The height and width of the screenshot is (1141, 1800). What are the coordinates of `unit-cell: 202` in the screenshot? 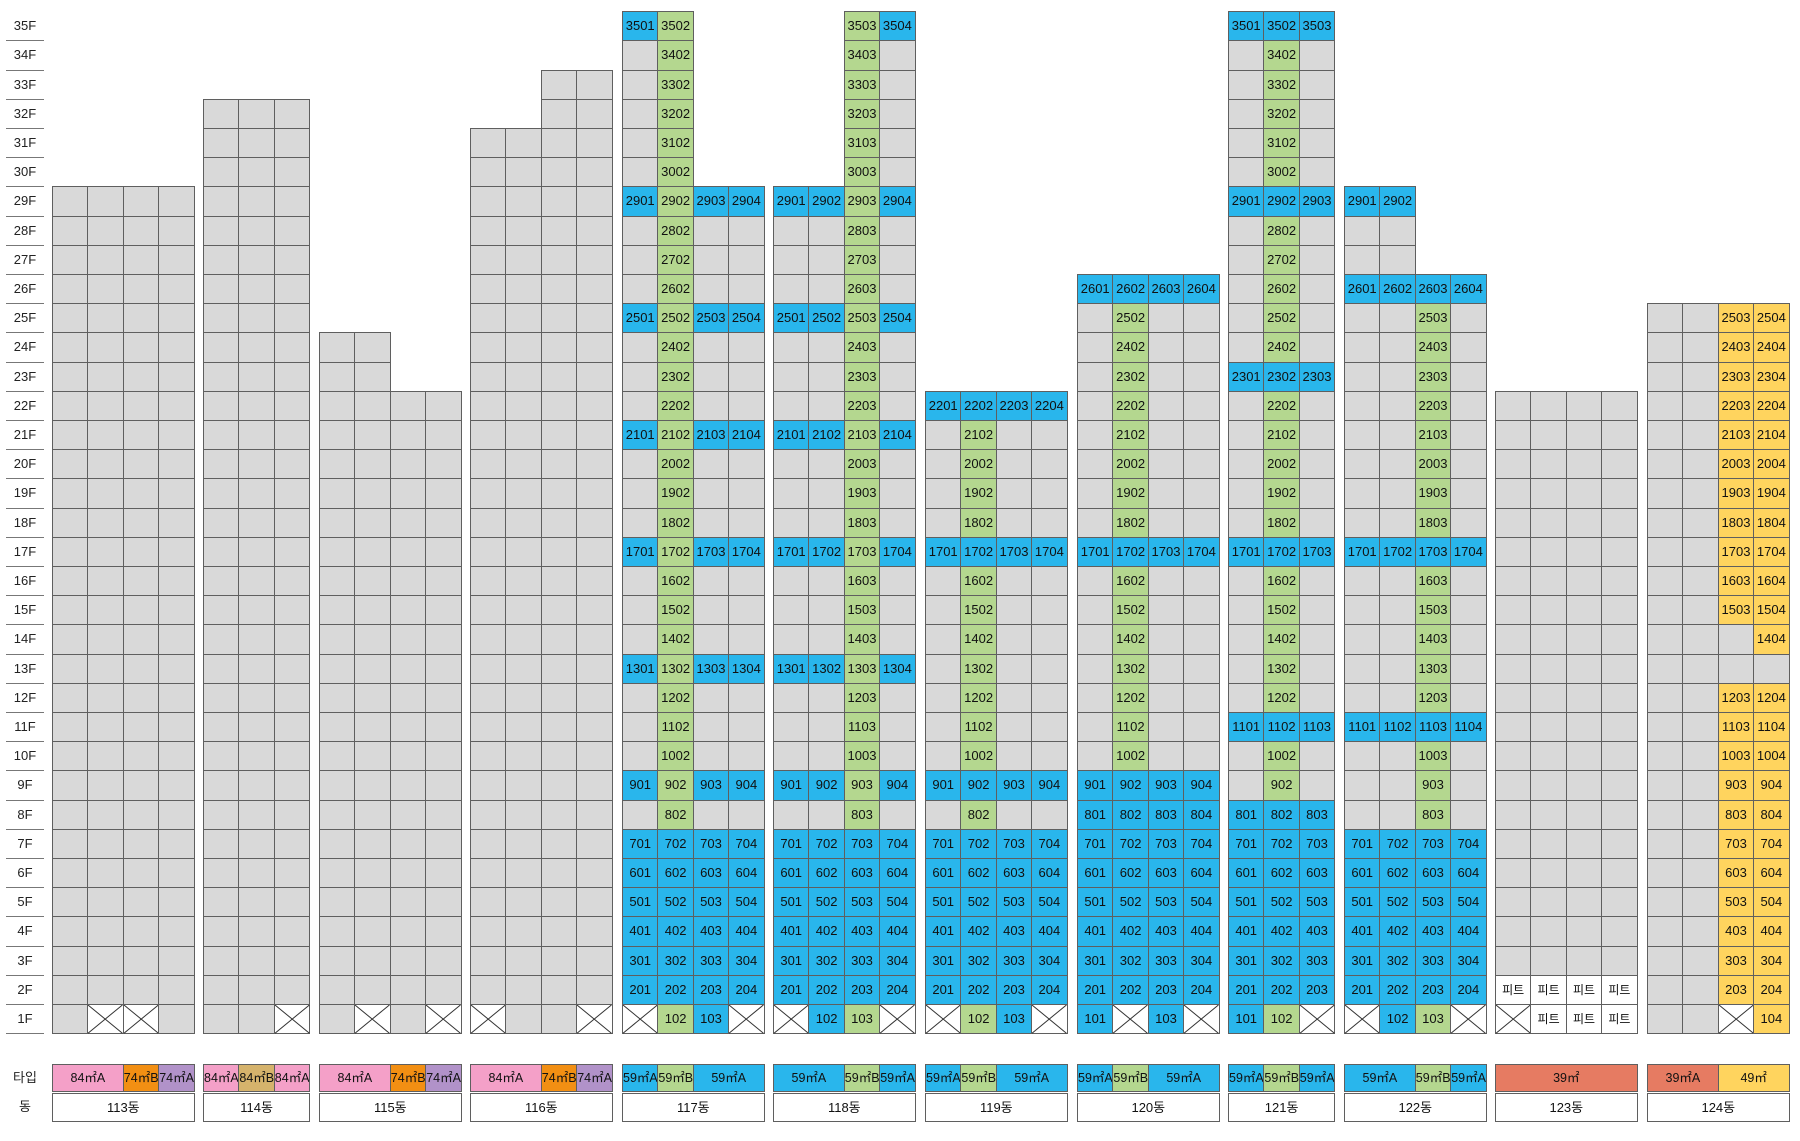 It's located at (1397, 989).